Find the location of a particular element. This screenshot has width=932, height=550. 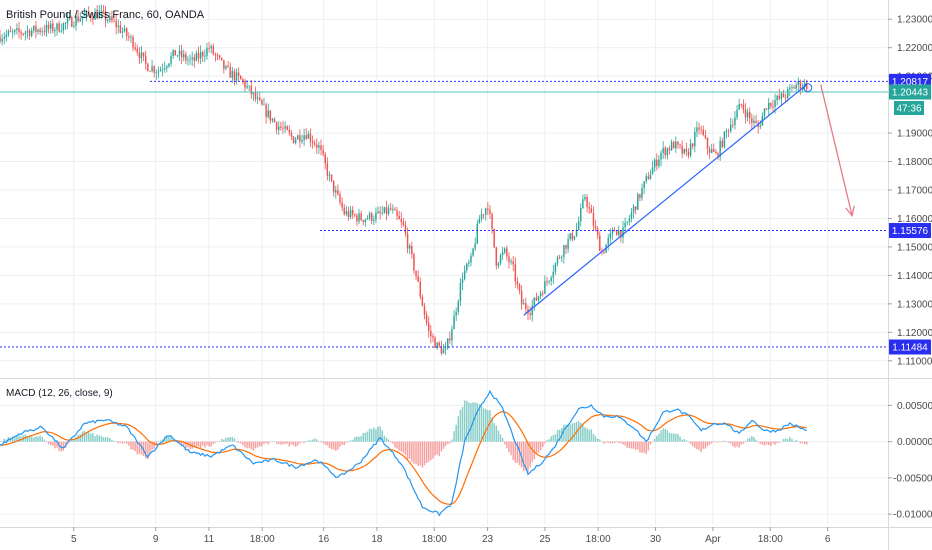

time-tick-label: 16 is located at coordinates (324, 539).